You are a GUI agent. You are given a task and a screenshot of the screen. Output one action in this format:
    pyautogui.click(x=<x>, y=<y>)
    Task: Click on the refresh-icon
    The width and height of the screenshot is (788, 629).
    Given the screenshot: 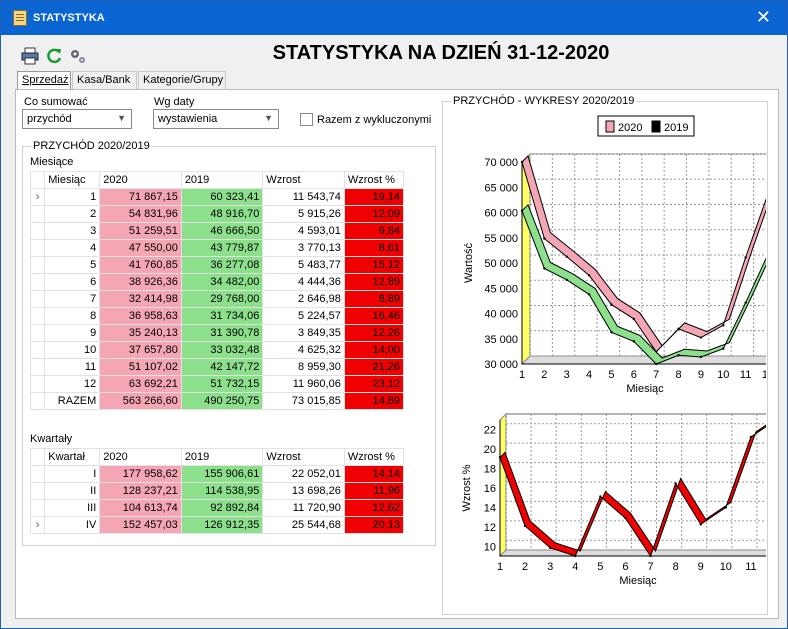 What is the action you would take?
    pyautogui.click(x=54, y=56)
    